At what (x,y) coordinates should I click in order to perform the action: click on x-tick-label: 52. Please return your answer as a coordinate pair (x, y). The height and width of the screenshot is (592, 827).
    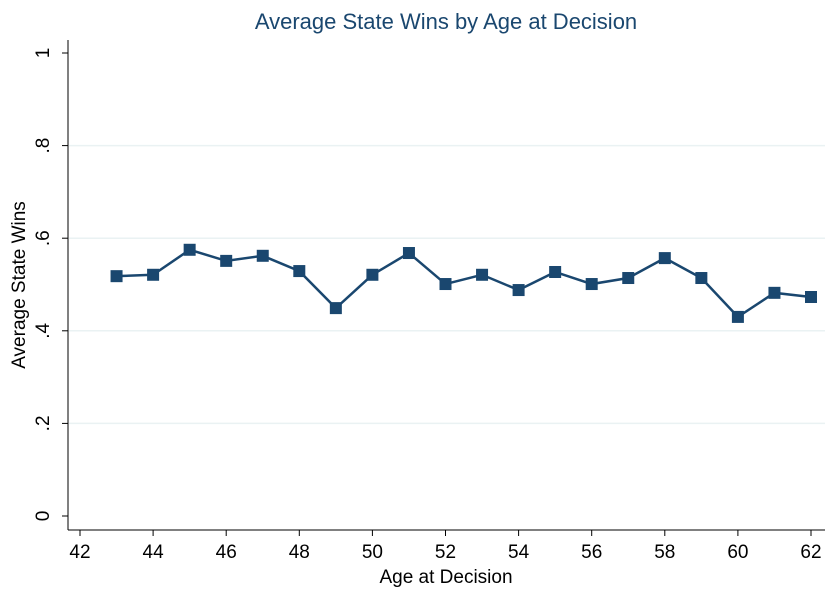
    Looking at the image, I should click on (445, 552).